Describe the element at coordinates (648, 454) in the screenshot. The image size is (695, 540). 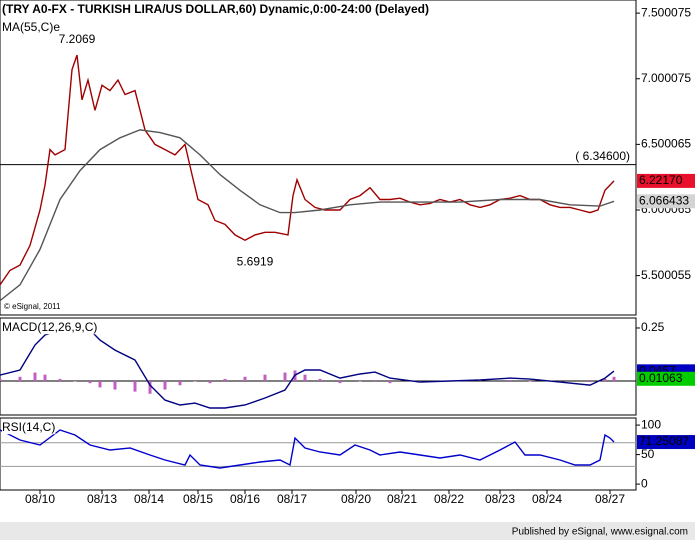
I see `y-tick-label: 50` at that location.